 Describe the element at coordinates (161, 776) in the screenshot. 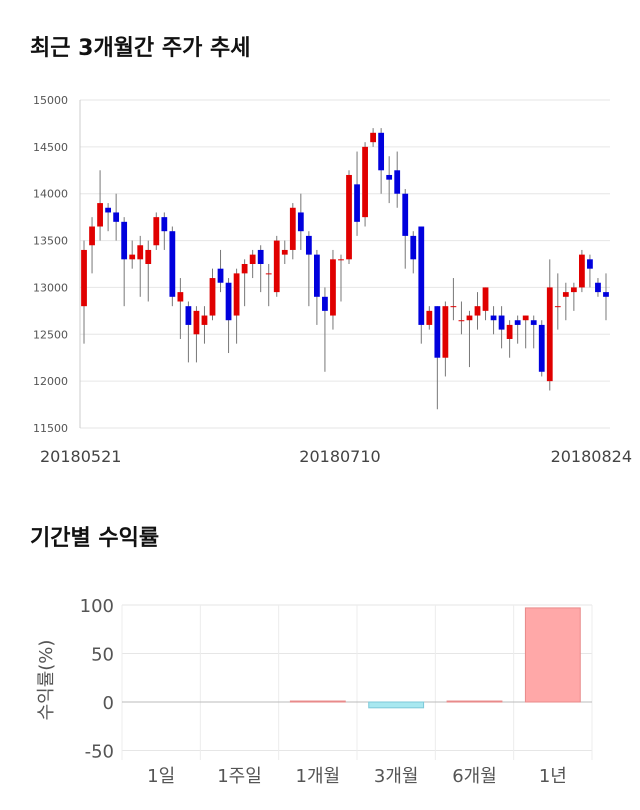

I see `category-label: 1일` at that location.